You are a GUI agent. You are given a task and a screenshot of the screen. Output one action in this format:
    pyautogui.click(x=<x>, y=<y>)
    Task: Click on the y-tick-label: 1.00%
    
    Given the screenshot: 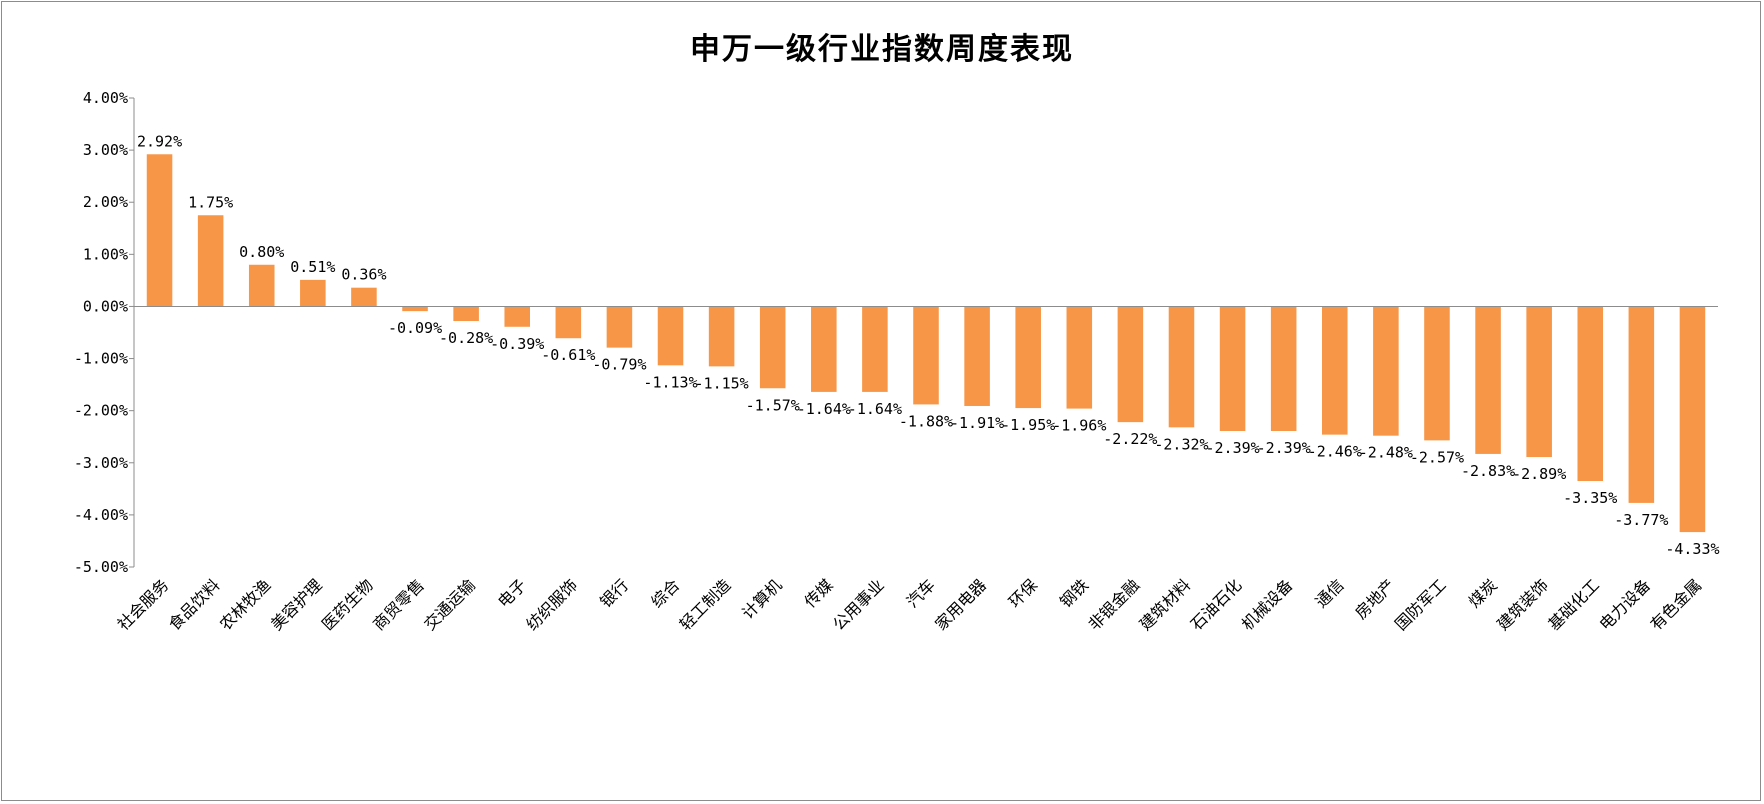 What is the action you would take?
    pyautogui.click(x=105, y=254)
    